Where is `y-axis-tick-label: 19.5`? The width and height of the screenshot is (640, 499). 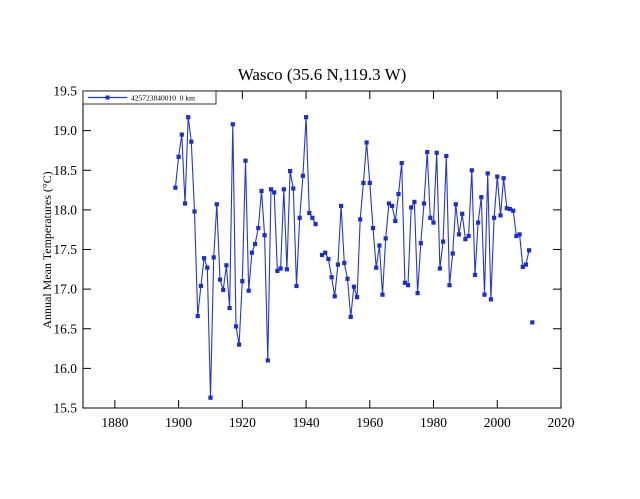 y-axis-tick-label: 19.5 is located at coordinates (65, 91).